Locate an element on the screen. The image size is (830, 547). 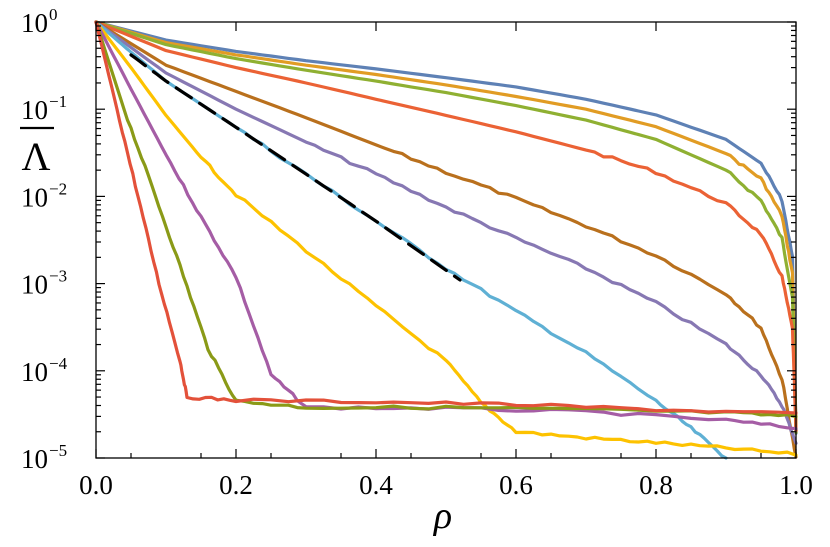
x-tick-label: 0.0 is located at coordinates (96, 485).